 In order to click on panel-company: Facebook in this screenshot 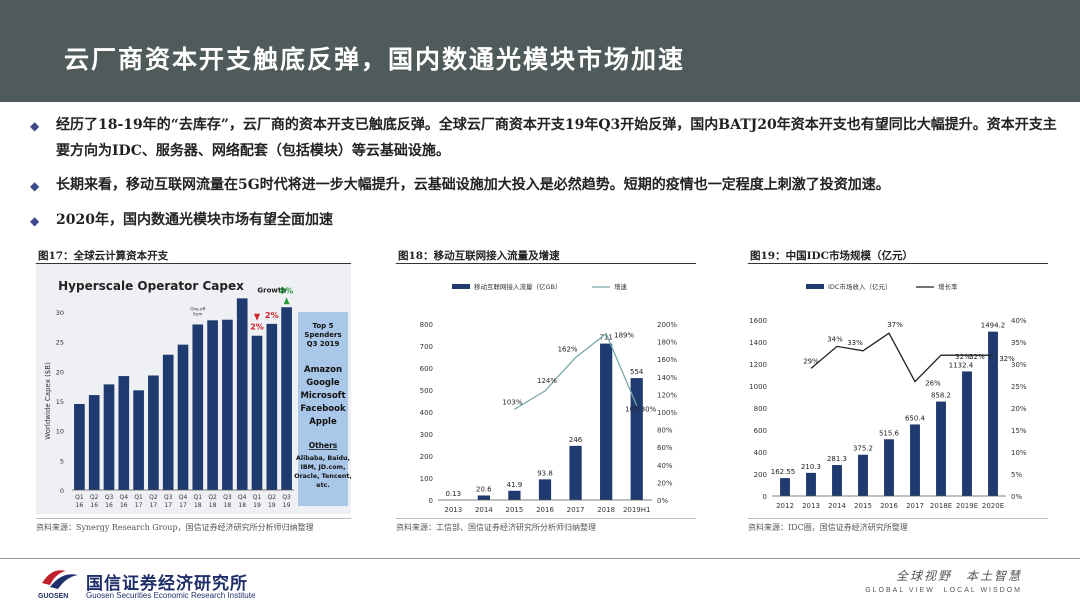, I will do `click(323, 409)`.